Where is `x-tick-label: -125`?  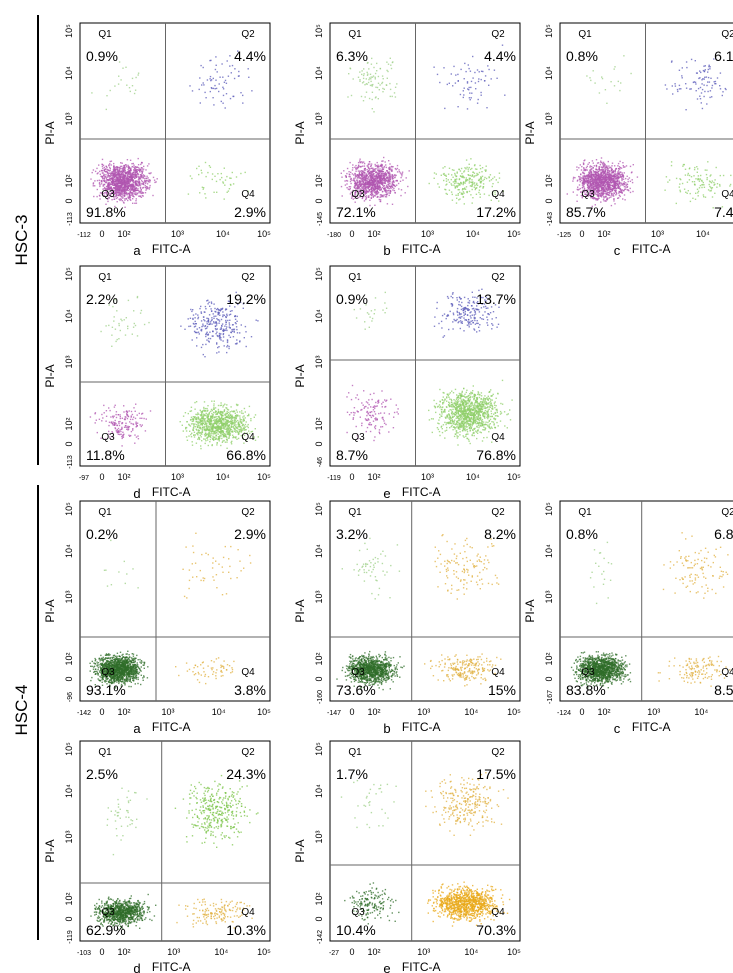 x-tick-label: -125 is located at coordinates (564, 235).